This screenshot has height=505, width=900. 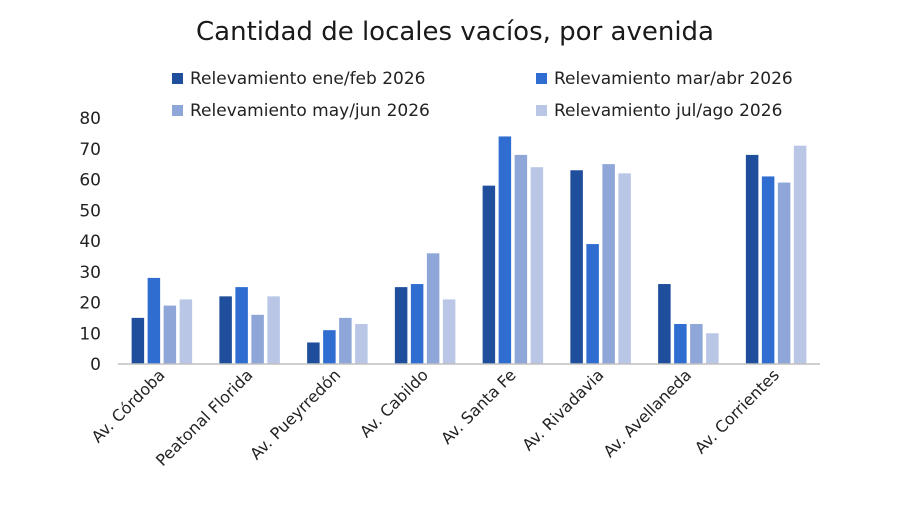 I want to click on legend-item: Relevamiento jul/ago 2026, so click(x=659, y=111).